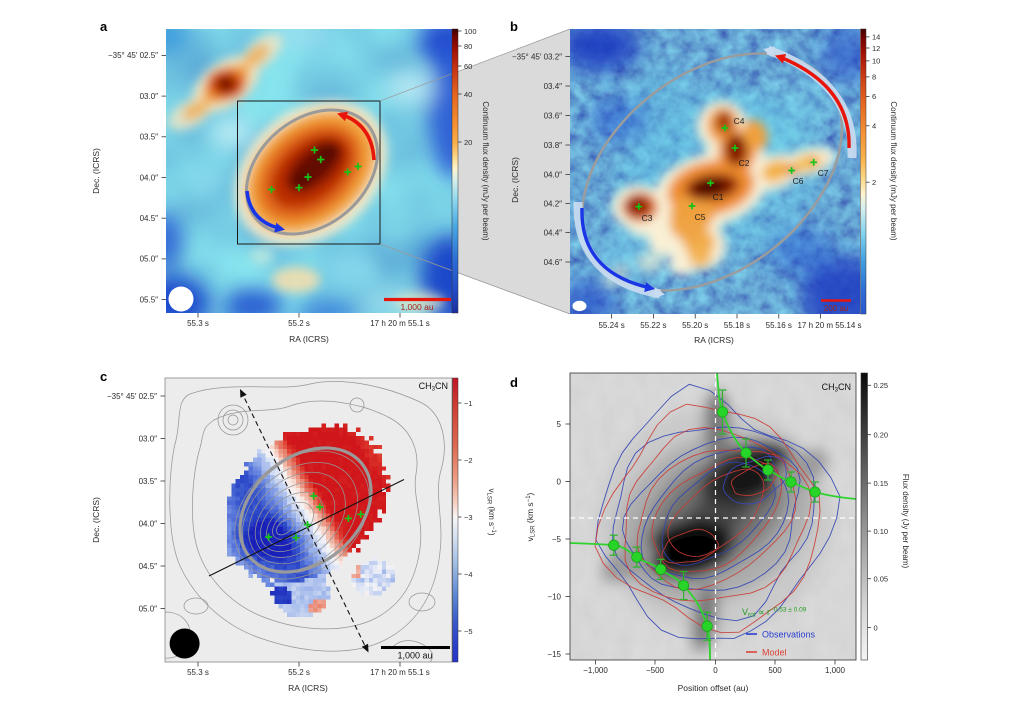 The image size is (1024, 725). What do you see at coordinates (713, 688) in the screenshot?
I see `svg-text: Position offset (au)` at bounding box center [713, 688].